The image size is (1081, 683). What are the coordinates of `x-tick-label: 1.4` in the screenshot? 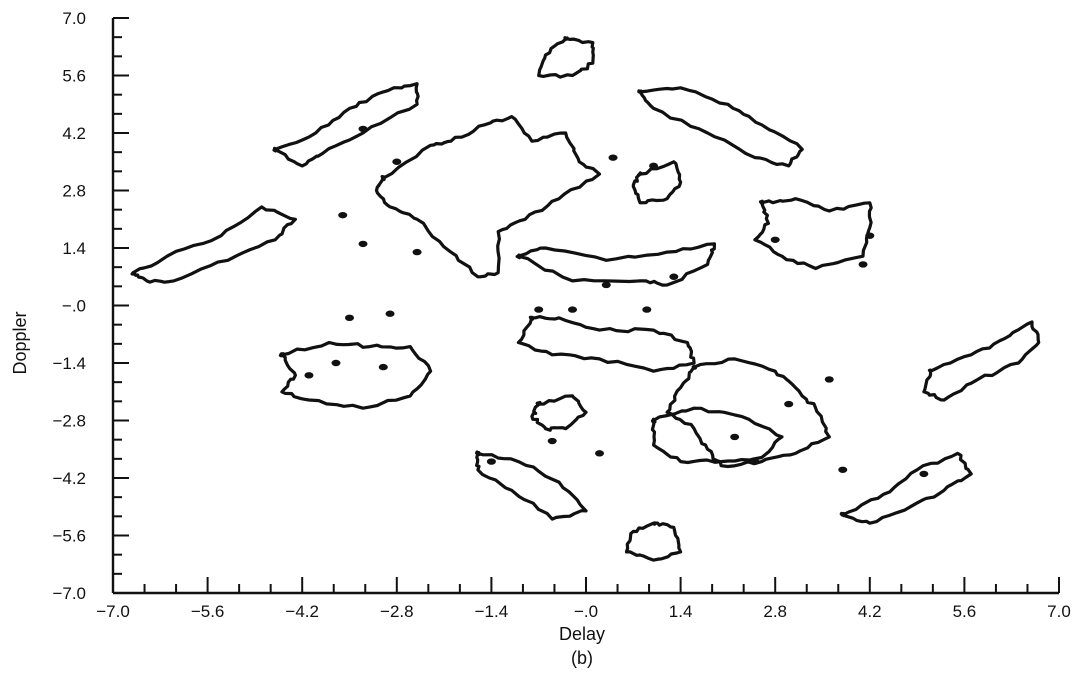 It's located at (681, 611).